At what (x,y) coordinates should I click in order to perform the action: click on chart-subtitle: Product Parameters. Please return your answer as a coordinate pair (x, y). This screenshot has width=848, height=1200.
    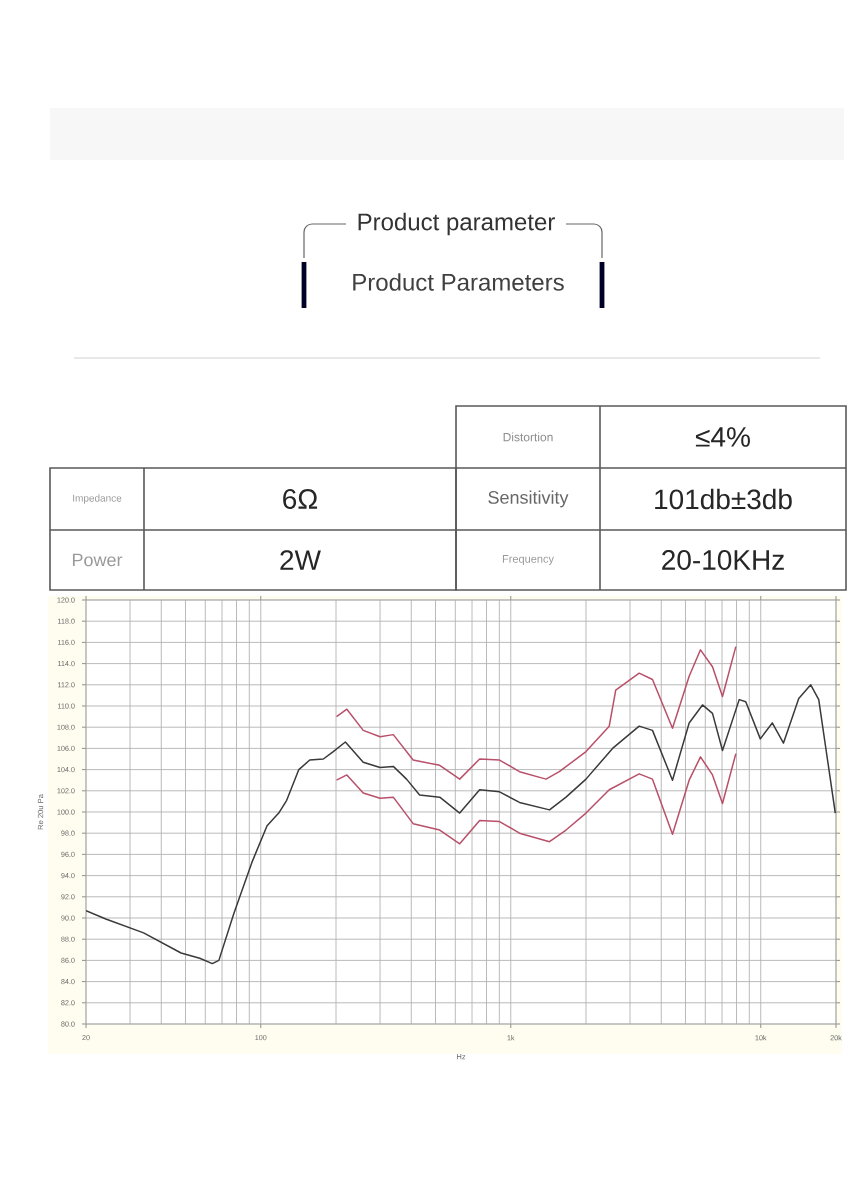
    Looking at the image, I should click on (458, 282).